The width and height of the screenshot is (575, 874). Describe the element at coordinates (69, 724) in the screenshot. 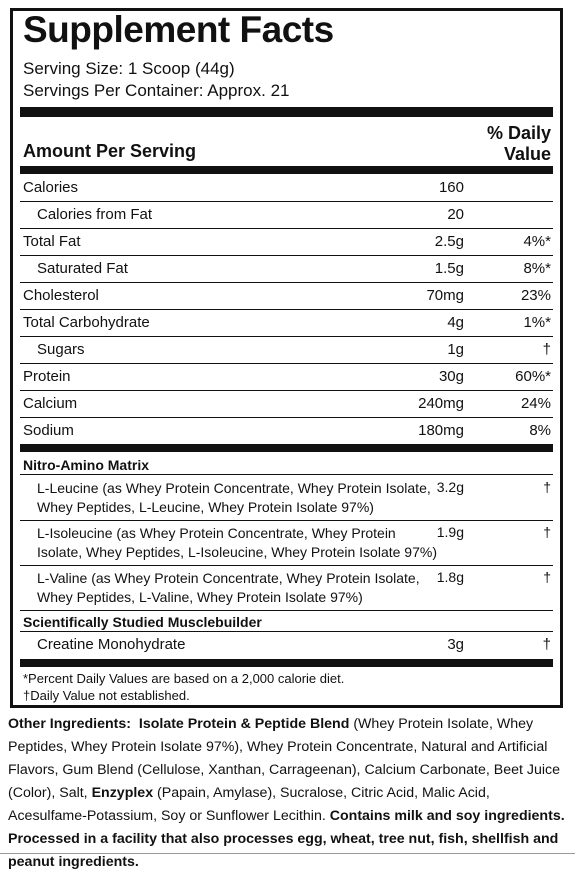

I see `ingredients-label: Other Ingredients:` at that location.